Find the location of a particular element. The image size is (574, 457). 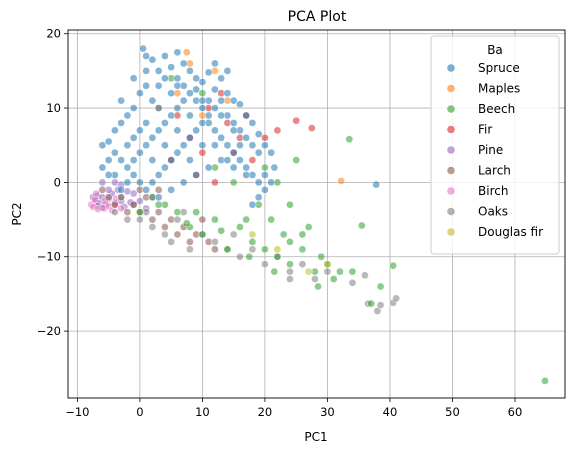

data-point-maples is located at coordinates (186, 52).